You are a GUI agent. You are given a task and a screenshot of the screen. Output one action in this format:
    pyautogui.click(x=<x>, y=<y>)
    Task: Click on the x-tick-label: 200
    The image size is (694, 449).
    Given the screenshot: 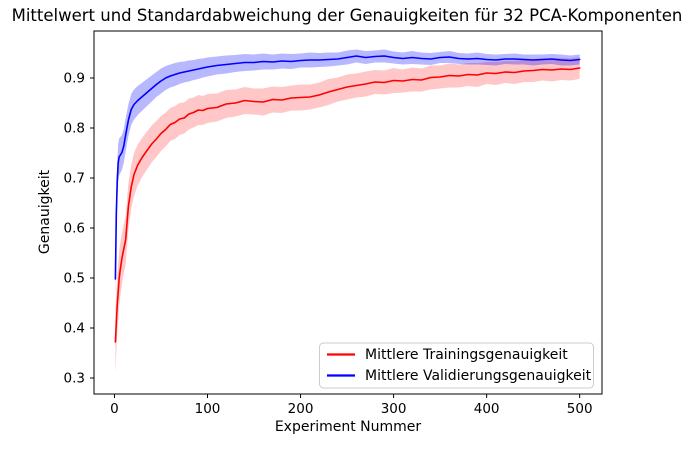 What is the action you would take?
    pyautogui.click(x=301, y=409)
    